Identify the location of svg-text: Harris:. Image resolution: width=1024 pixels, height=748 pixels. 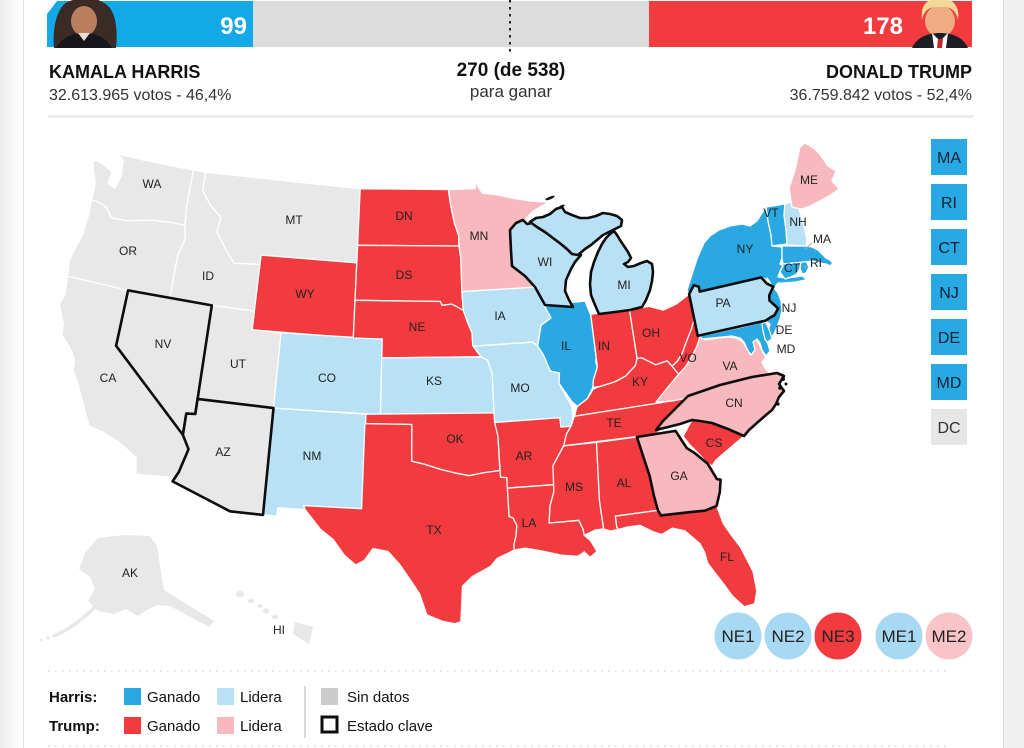
(73, 697).